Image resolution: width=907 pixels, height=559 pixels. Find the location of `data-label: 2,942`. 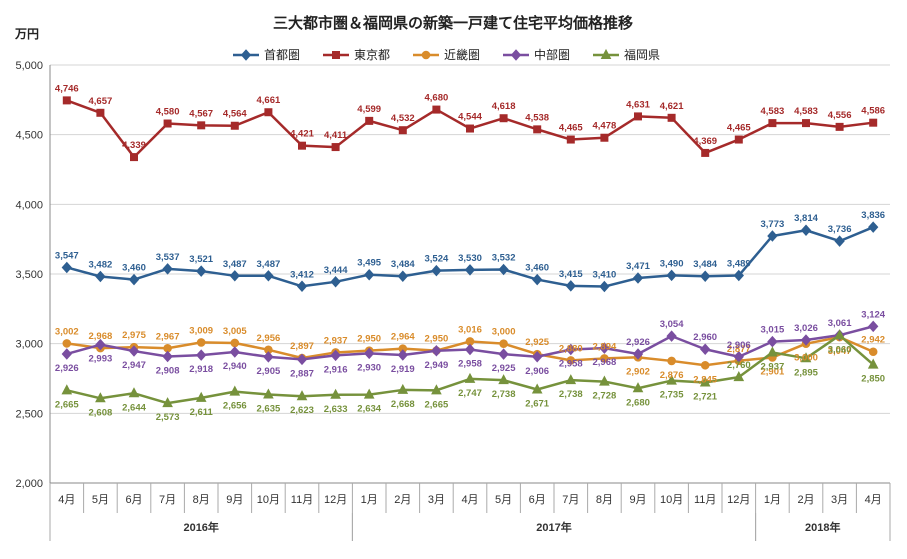

data-label: 2,942 is located at coordinates (873, 340).